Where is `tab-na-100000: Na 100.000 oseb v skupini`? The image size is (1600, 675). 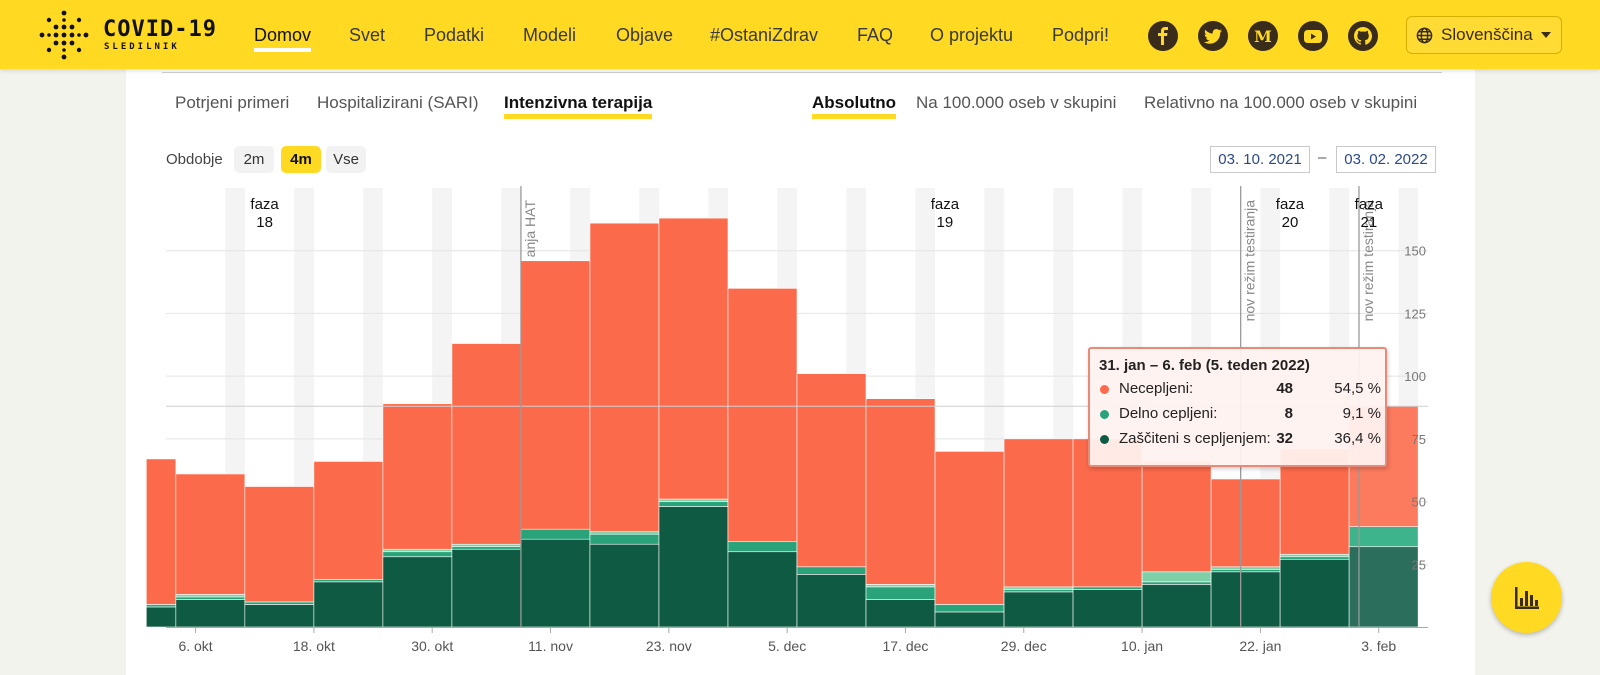 tab-na-100000: Na 100.000 oseb v skupini is located at coordinates (1016, 102).